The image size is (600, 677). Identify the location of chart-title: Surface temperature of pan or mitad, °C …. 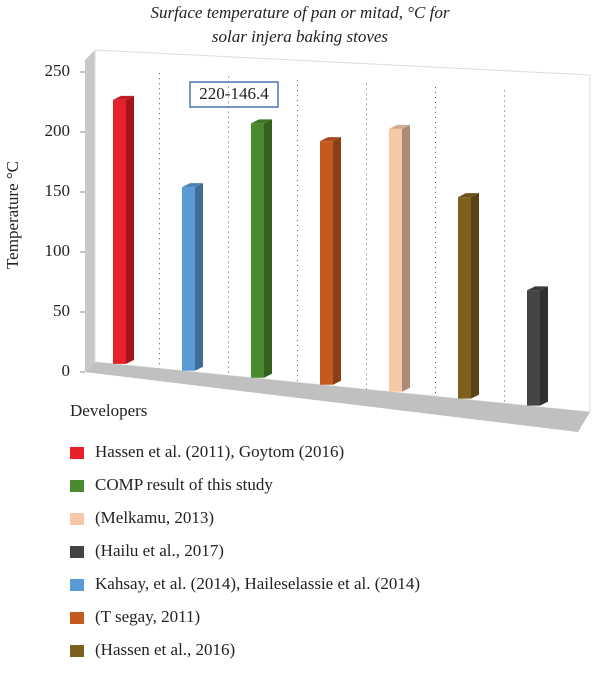
(300, 12).